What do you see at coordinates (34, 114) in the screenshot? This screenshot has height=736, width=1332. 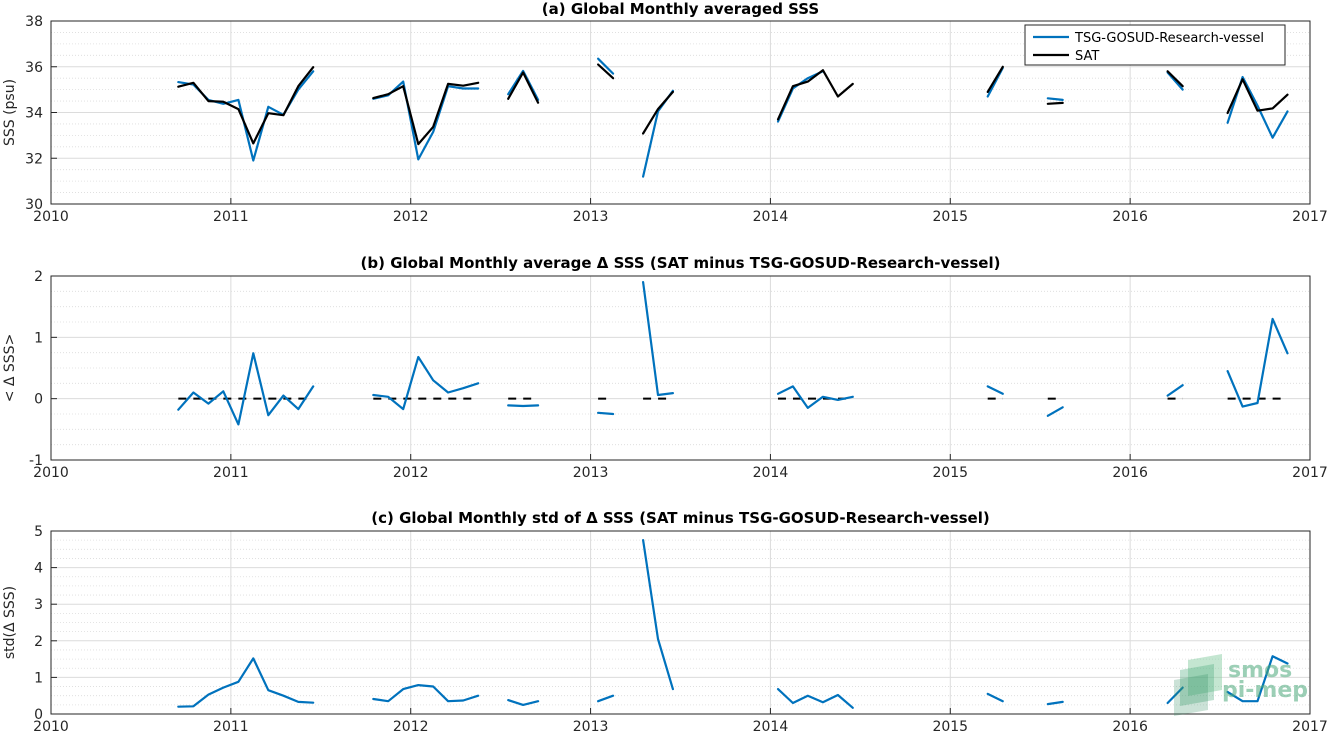 I see `y-tick-label: 34` at bounding box center [34, 114].